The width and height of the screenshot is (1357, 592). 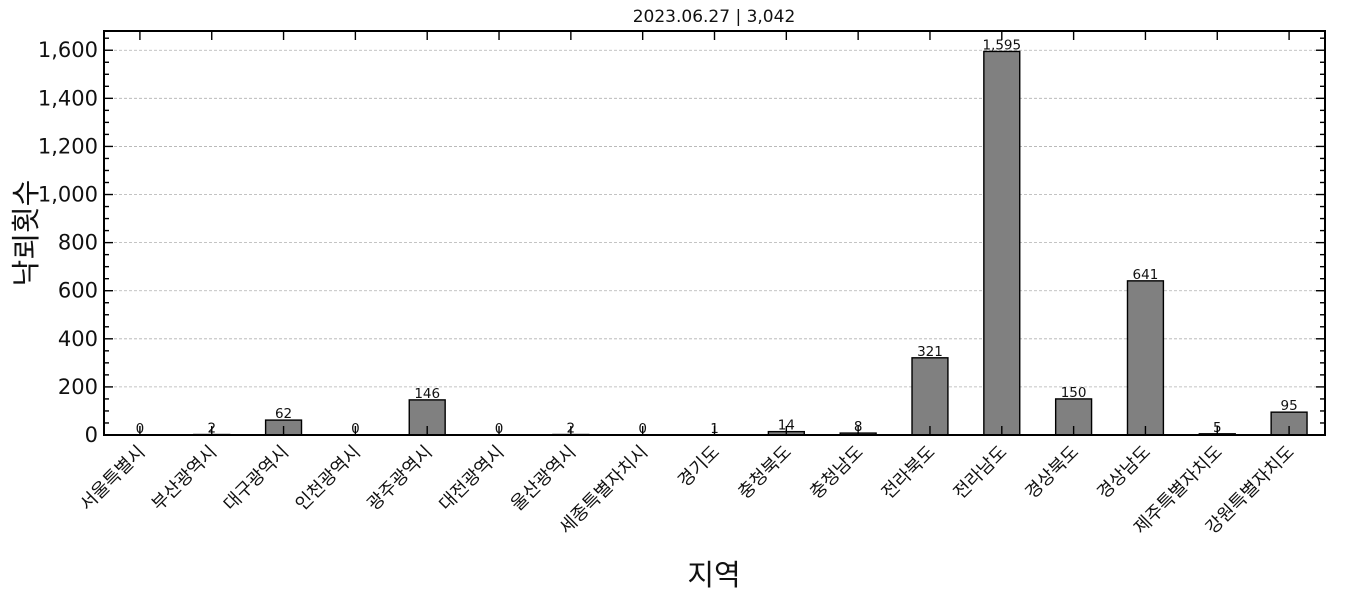 I want to click on x-tick-label: 울산광역시, so click(x=543, y=478).